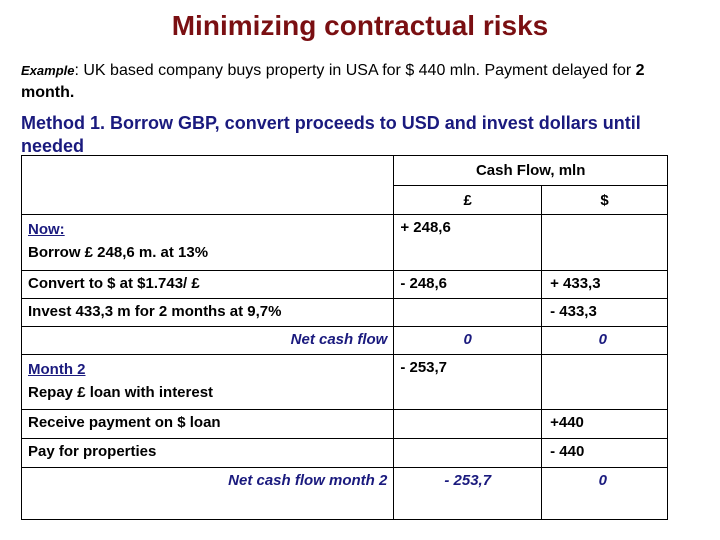 This screenshot has width=720, height=540. What do you see at coordinates (48, 70) in the screenshot?
I see `example-label: Example` at bounding box center [48, 70].